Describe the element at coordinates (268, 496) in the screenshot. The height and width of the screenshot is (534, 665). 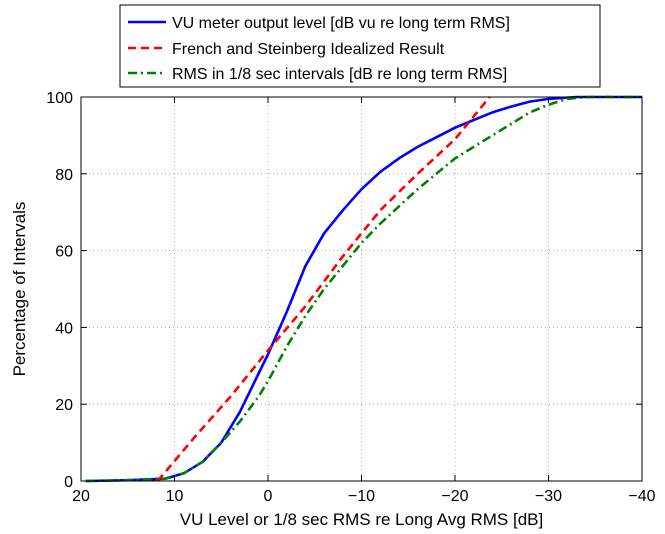
I see `x-tick-label: 0` at that location.